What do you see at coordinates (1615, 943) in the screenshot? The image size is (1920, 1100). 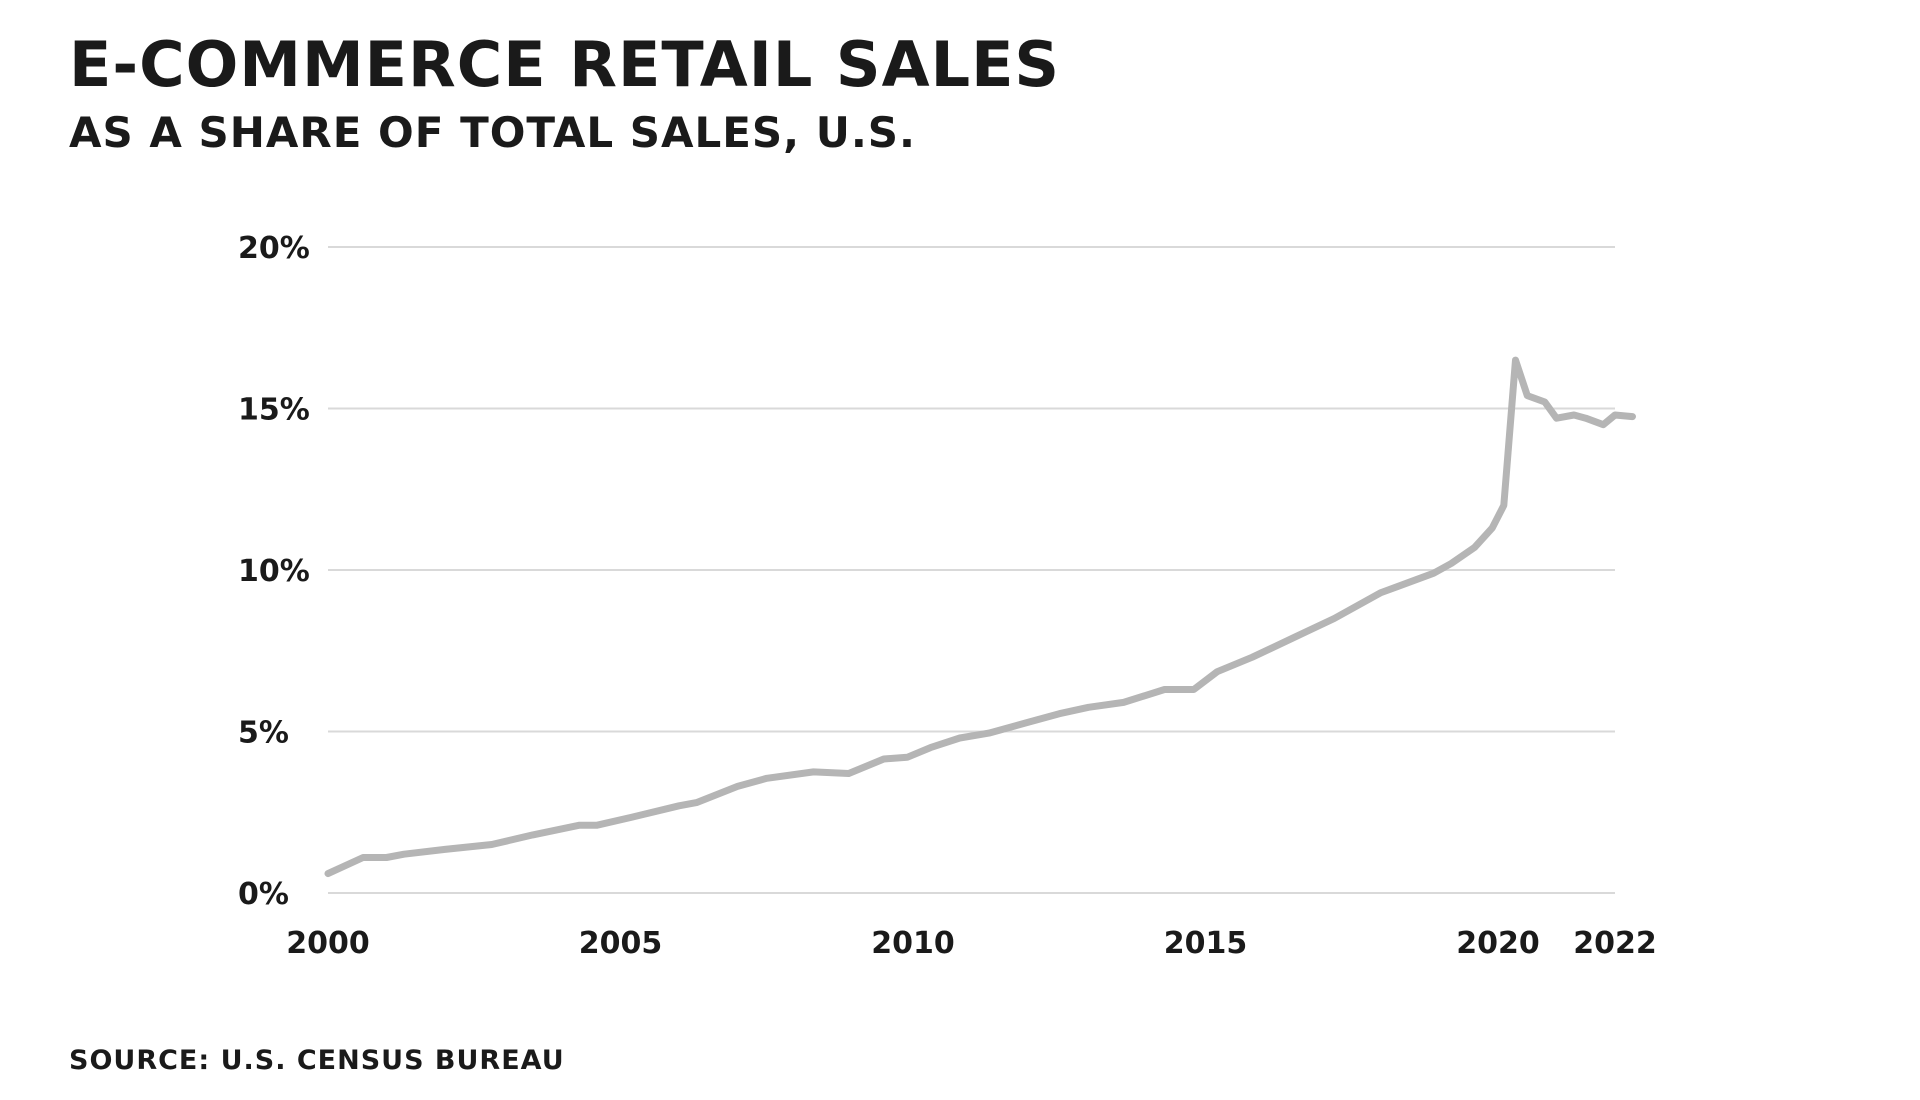 I see `x-tick-label: 2022` at bounding box center [1615, 943].